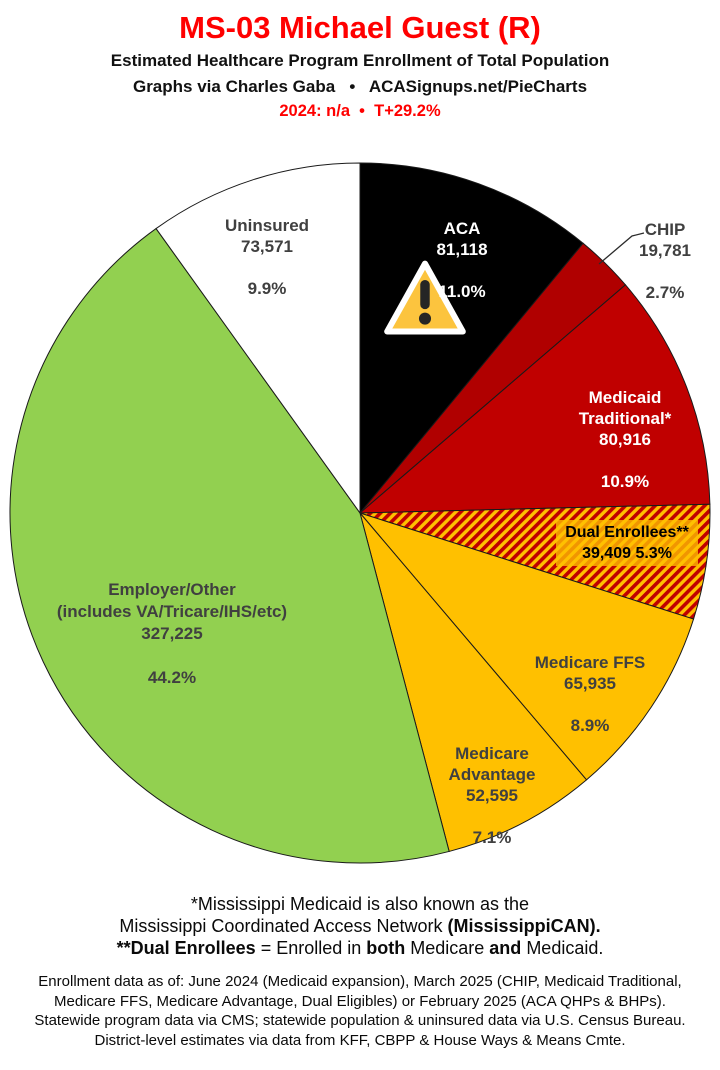  What do you see at coordinates (360, 111) in the screenshot?
I see `chart-status-line: 2024: n/a • T+29.2%` at bounding box center [360, 111].